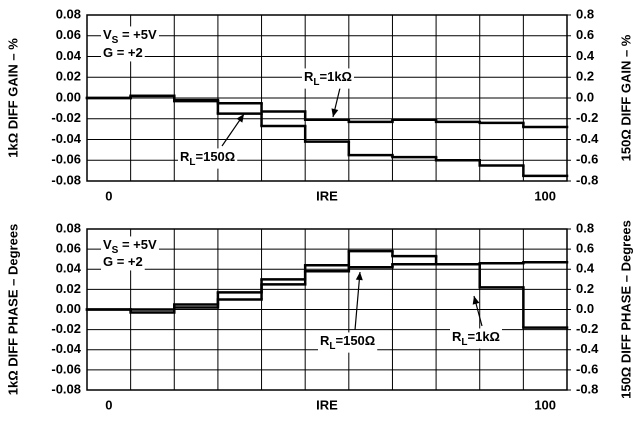 Image resolution: width=639 pixels, height=426 pixels. What do you see at coordinates (357, 301) in the screenshot?
I see `annotation-arrow` at bounding box center [357, 301].